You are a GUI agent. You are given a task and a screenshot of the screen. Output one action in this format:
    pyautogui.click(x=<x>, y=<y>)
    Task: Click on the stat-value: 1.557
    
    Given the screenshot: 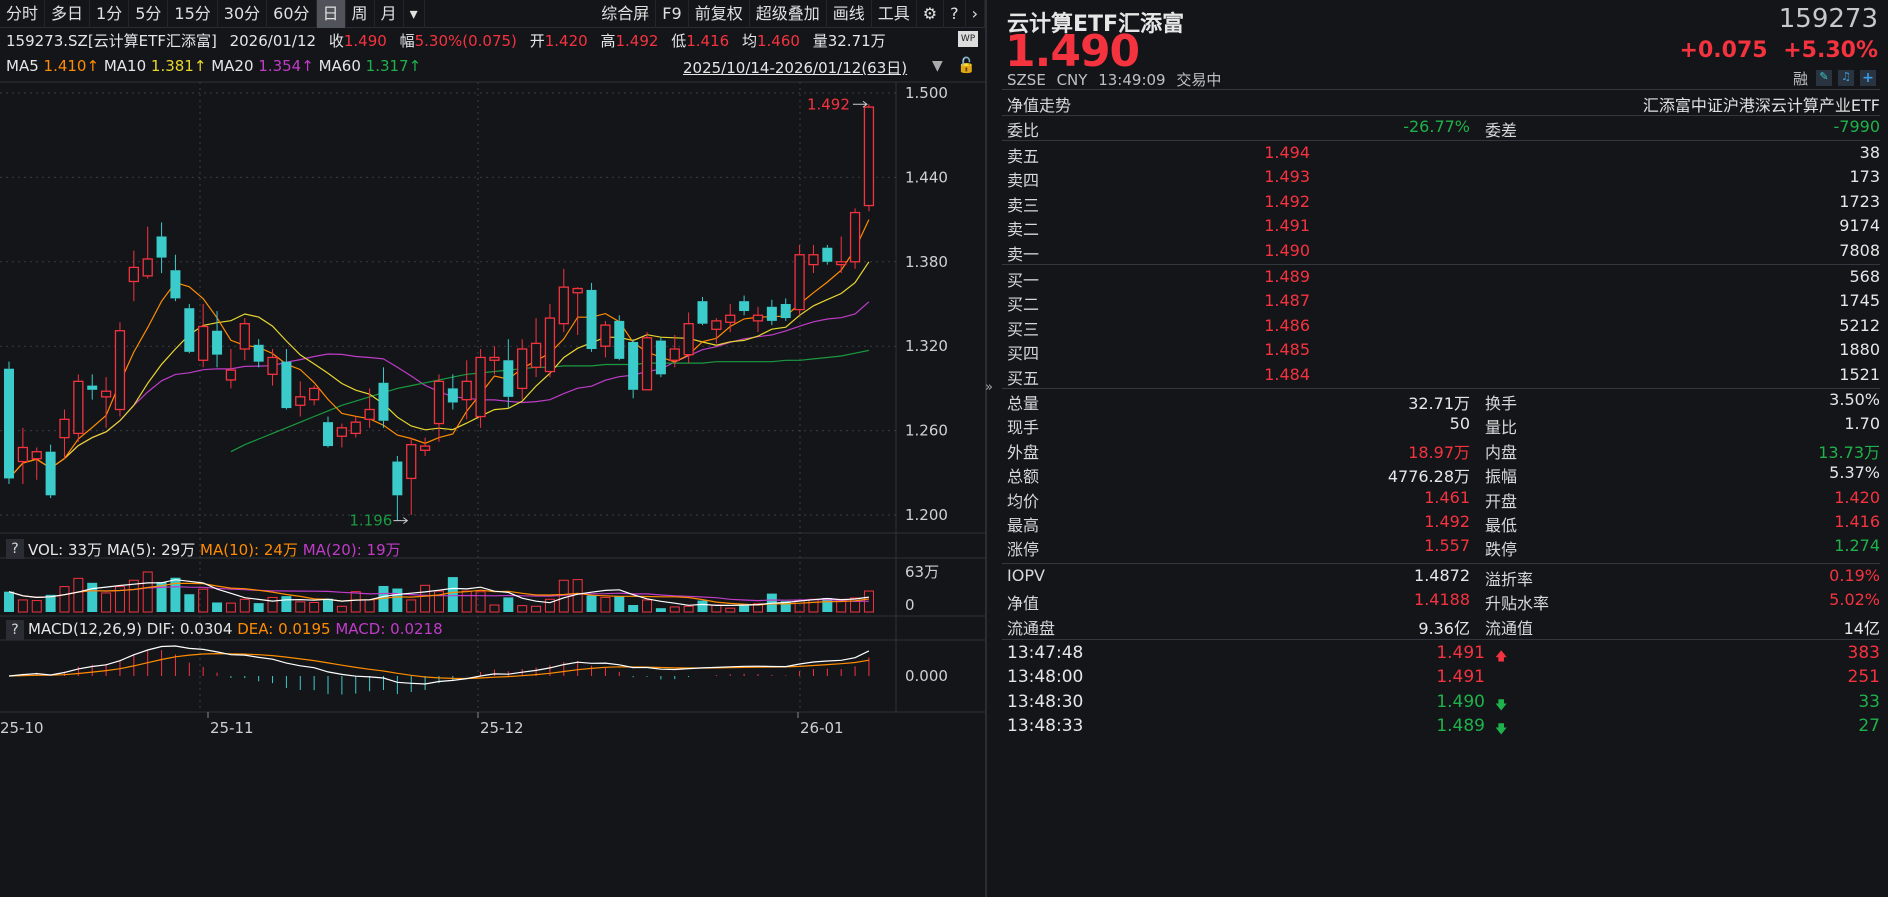 What is the action you would take?
    pyautogui.click(x=1447, y=546)
    